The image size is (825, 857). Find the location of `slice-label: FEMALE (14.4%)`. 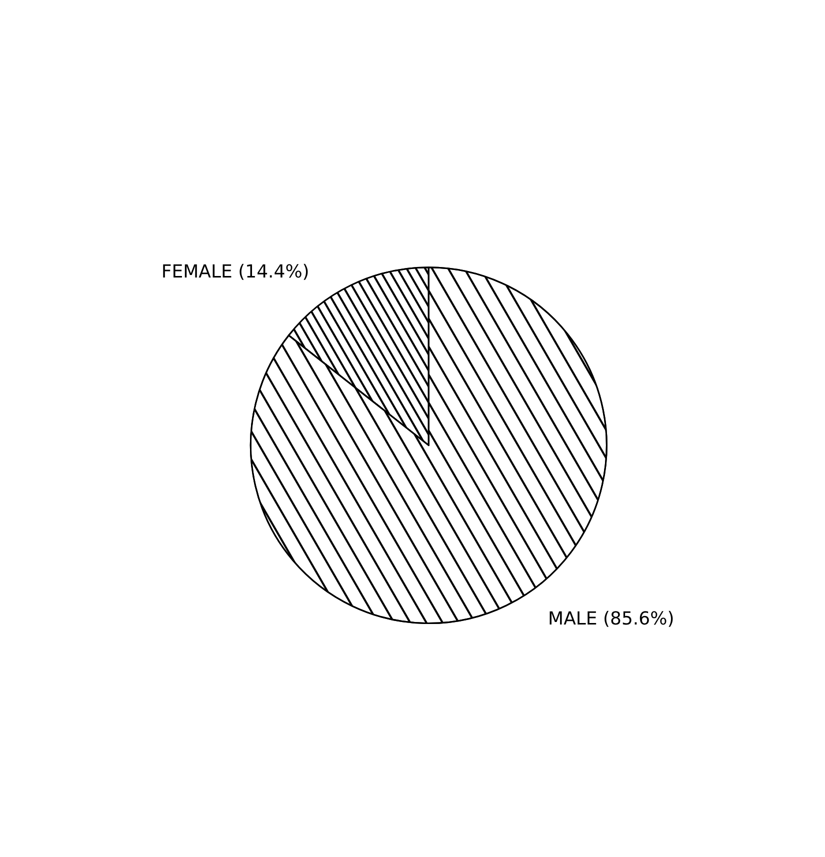

slice-label: FEMALE (14.4%) is located at coordinates (235, 271).